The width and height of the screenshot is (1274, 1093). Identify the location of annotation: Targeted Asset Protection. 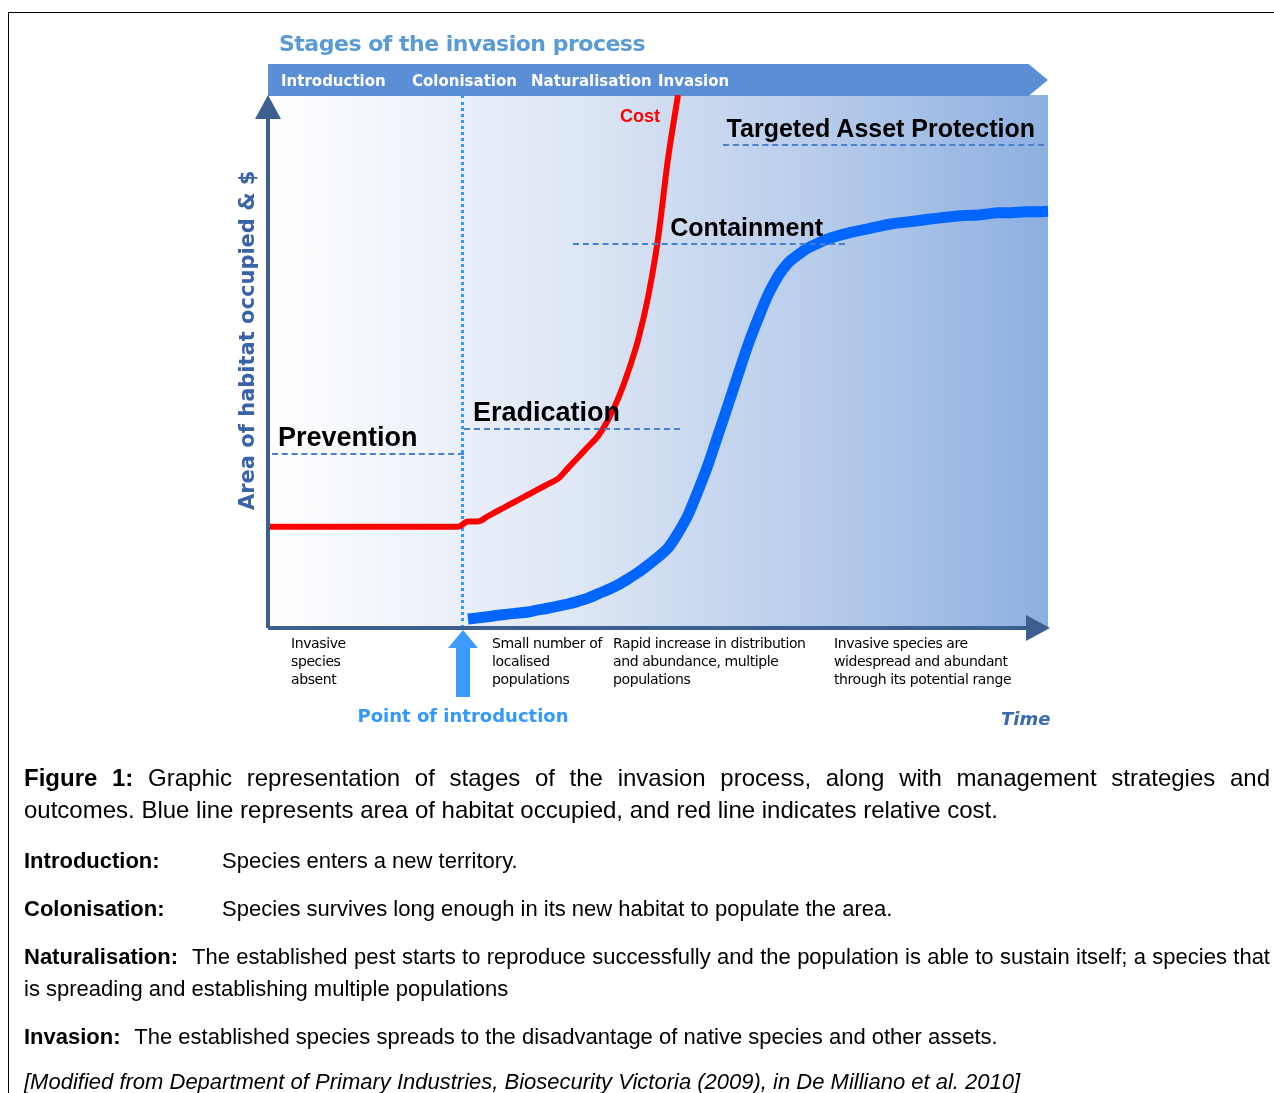
(883, 129).